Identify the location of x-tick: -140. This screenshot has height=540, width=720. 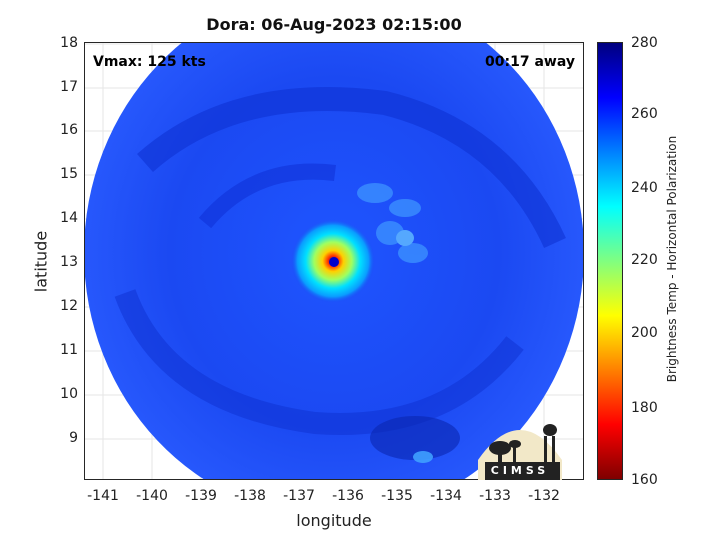
(152, 496).